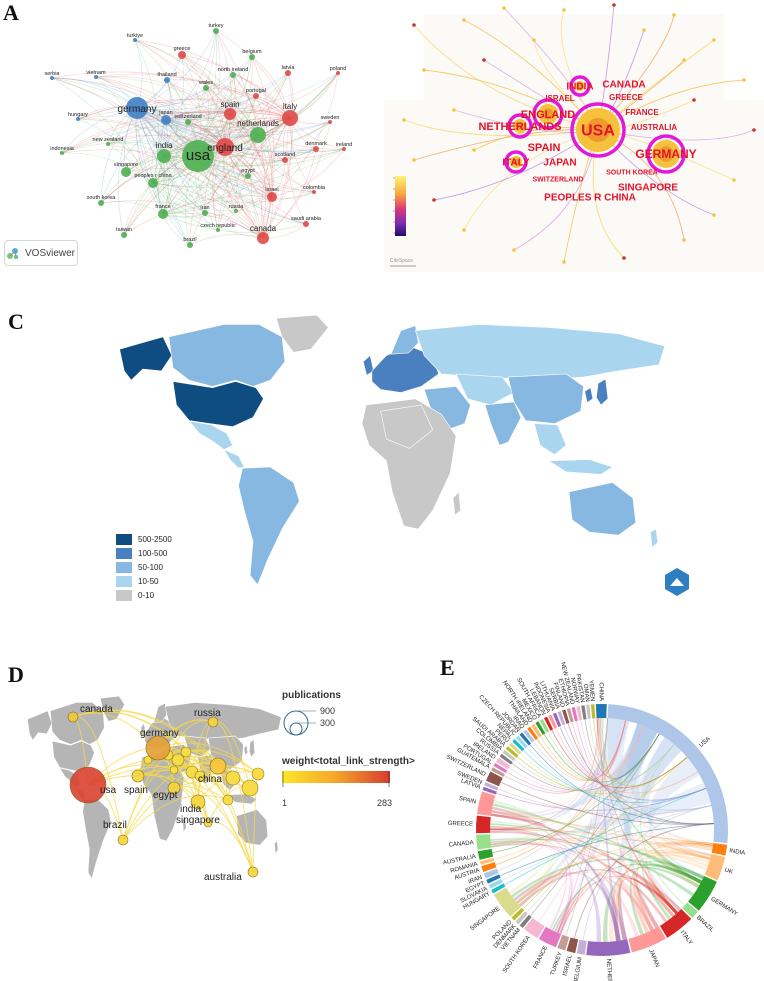 The height and width of the screenshot is (981, 764). Describe the element at coordinates (584, 712) in the screenshot. I see `chord-arc-pakistan` at that location.